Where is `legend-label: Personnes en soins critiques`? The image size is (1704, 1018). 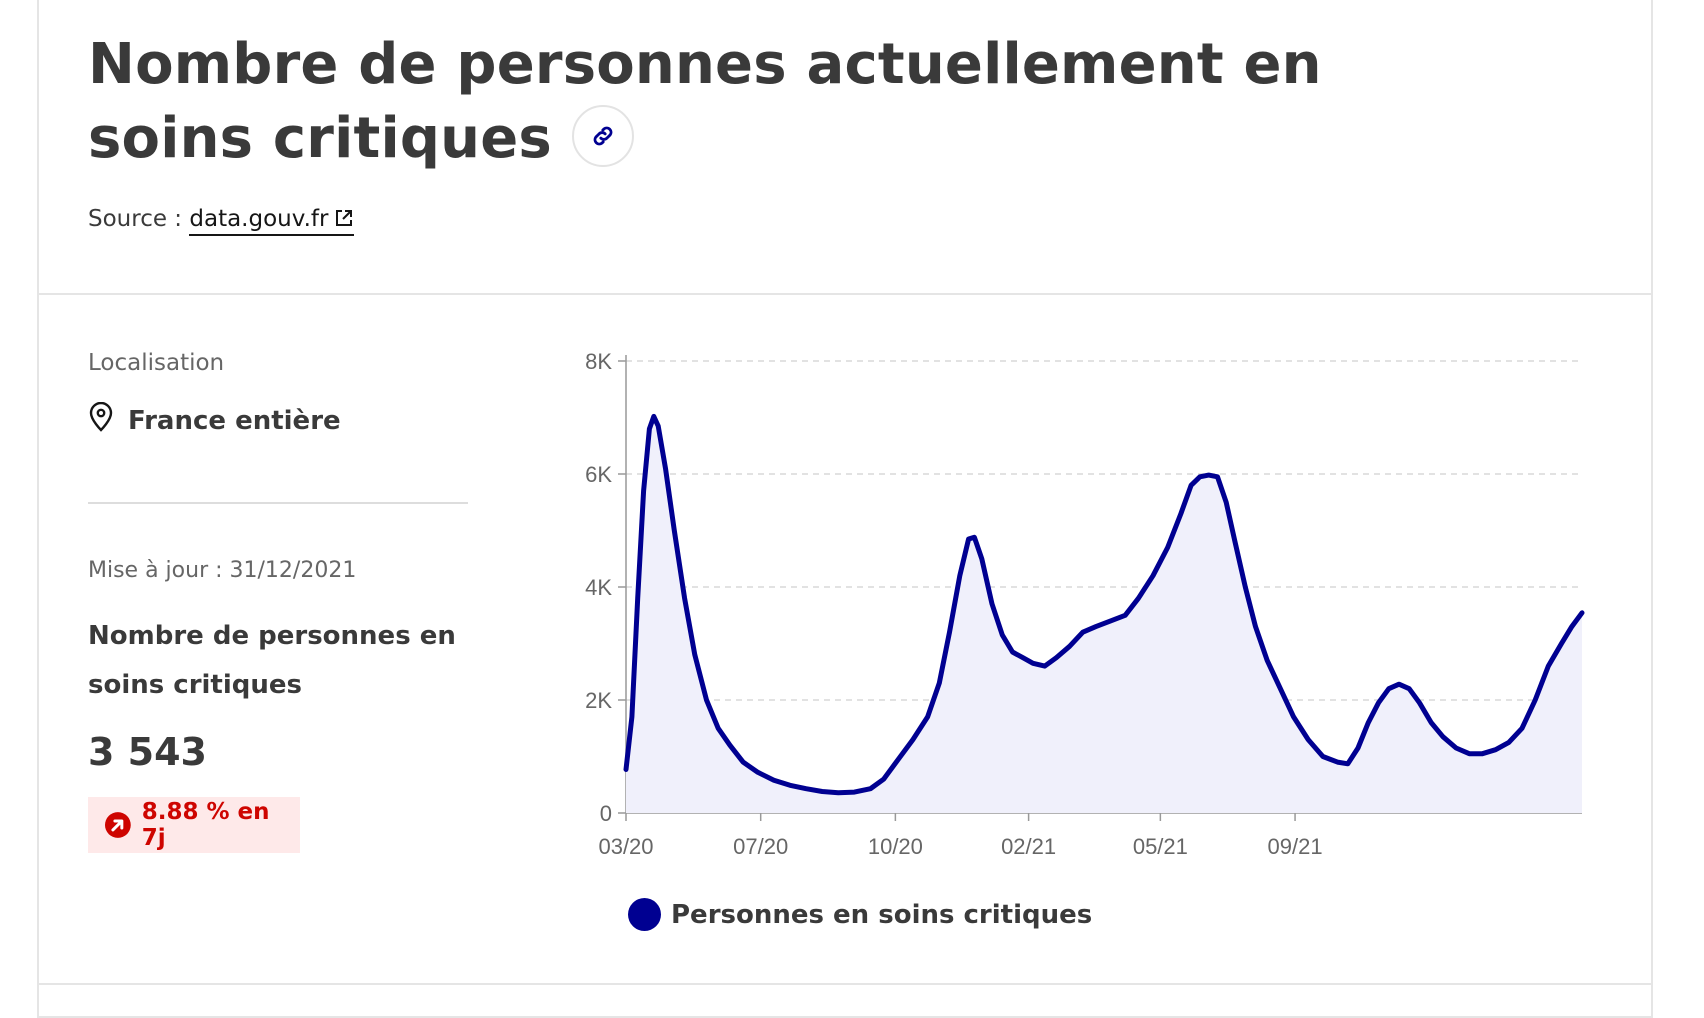
legend-label: Personnes en soins critiques is located at coordinates (881, 915).